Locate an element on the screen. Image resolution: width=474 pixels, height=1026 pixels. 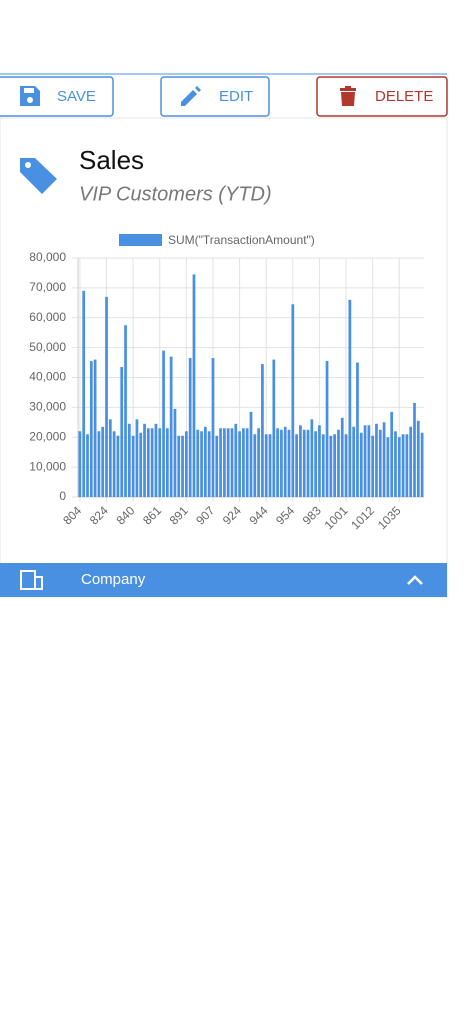
y-tick-label: 80,000 is located at coordinates (47, 257).